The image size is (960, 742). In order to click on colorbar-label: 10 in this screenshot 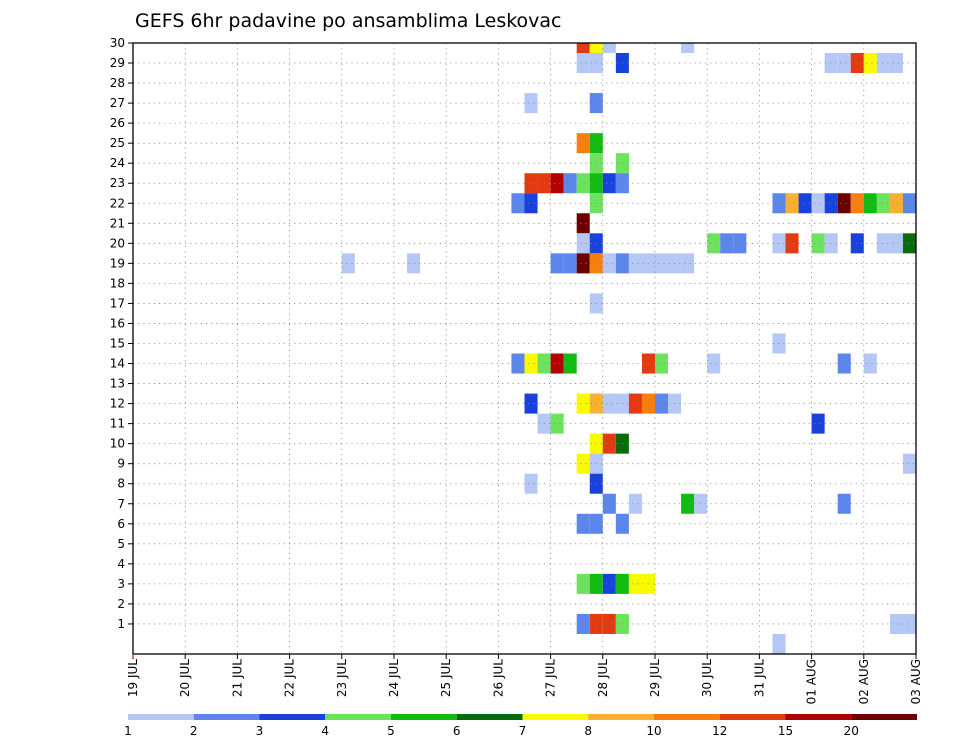, I will do `click(653, 731)`.